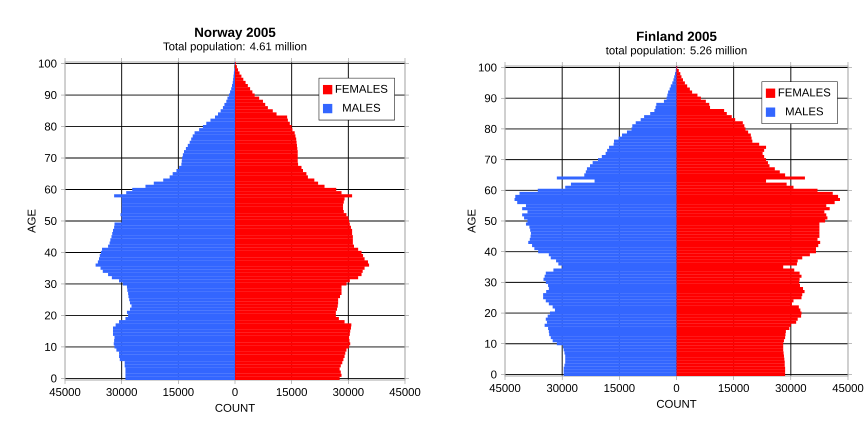  I want to click on chart-subtitle: total population: 5.26 million, so click(676, 51).